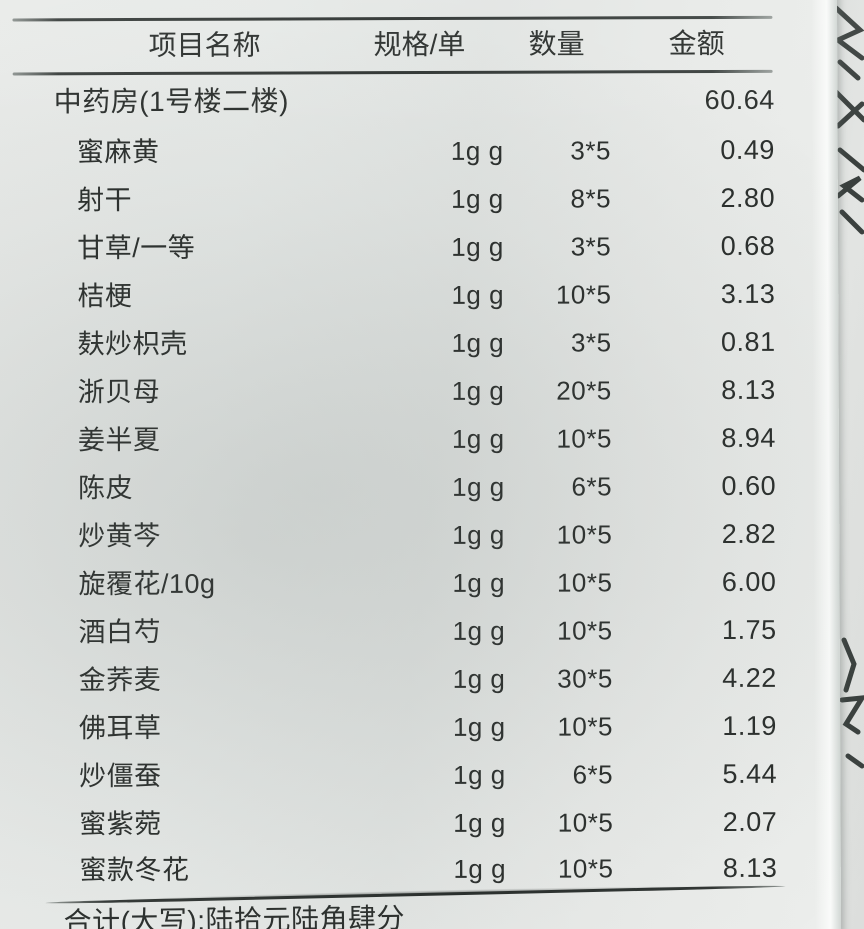  I want to click on item-name: 蜜麻黄, so click(118, 152).